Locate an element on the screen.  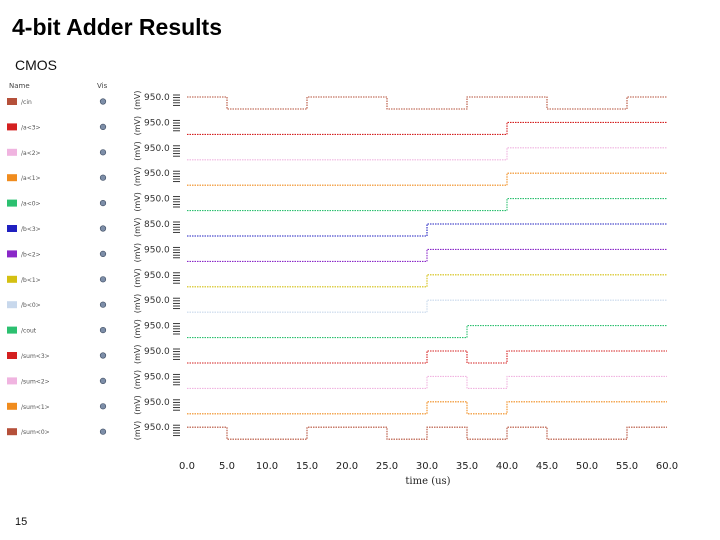
signal-name: /b<2> is located at coordinates (31, 254).